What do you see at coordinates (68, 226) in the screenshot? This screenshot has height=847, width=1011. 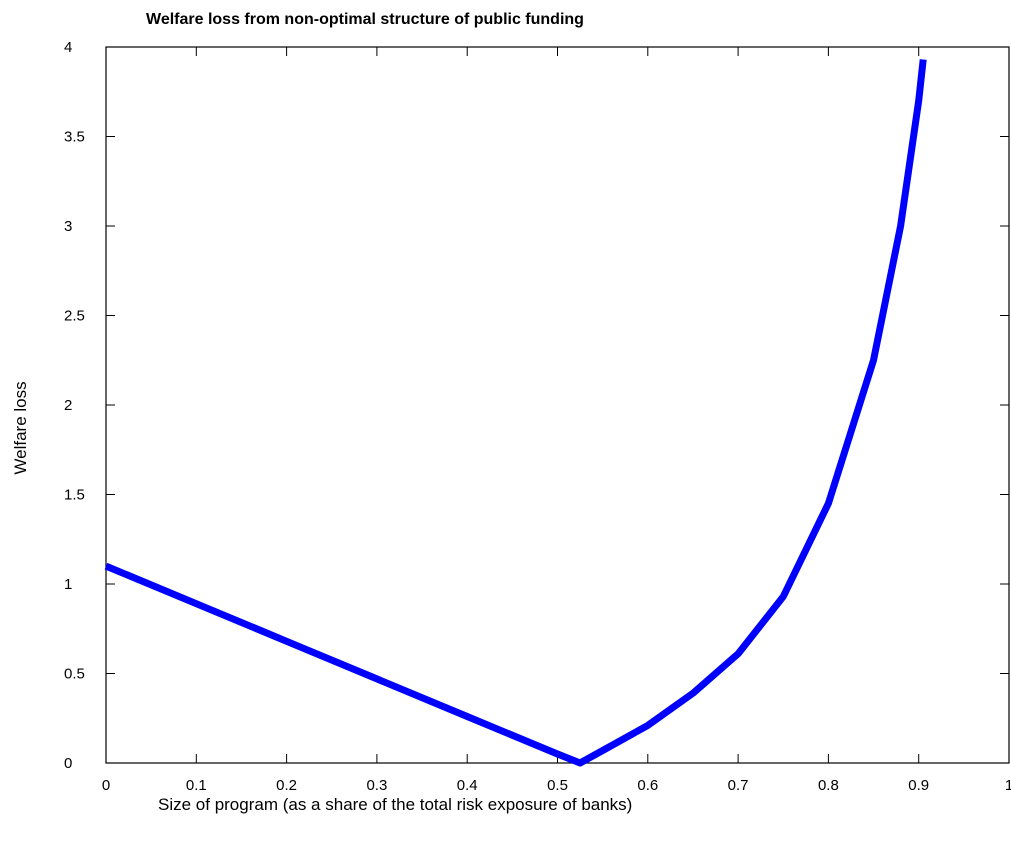 I see `y-tick-label: 3` at bounding box center [68, 226].